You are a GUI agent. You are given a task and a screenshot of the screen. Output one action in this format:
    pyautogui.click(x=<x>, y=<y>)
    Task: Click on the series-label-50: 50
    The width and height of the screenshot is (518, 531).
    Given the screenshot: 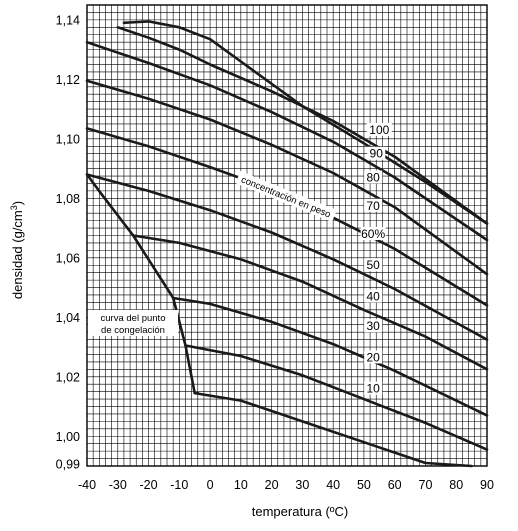 What is the action you would take?
    pyautogui.click(x=373, y=265)
    